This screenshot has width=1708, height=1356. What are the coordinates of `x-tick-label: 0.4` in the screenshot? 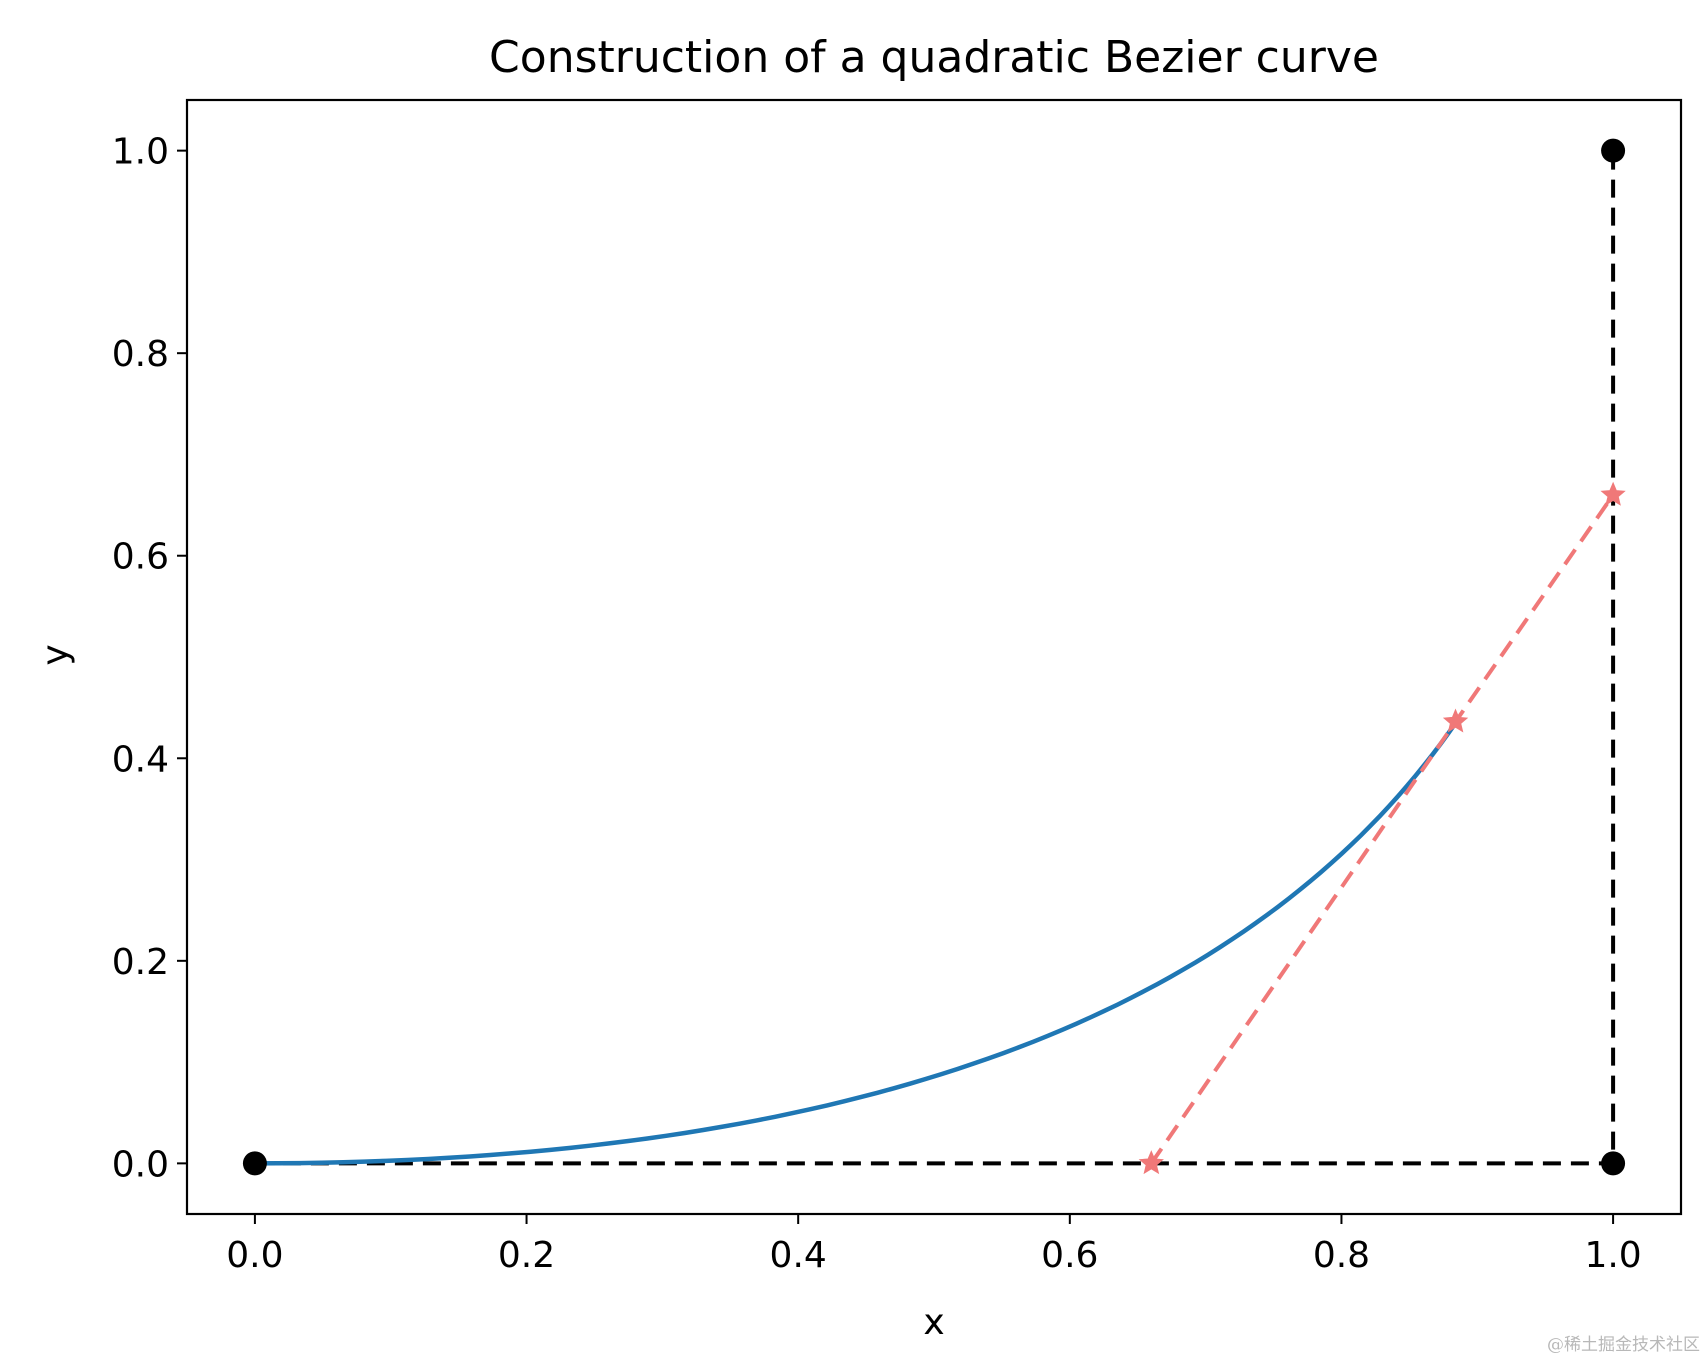 It's located at (798, 1255).